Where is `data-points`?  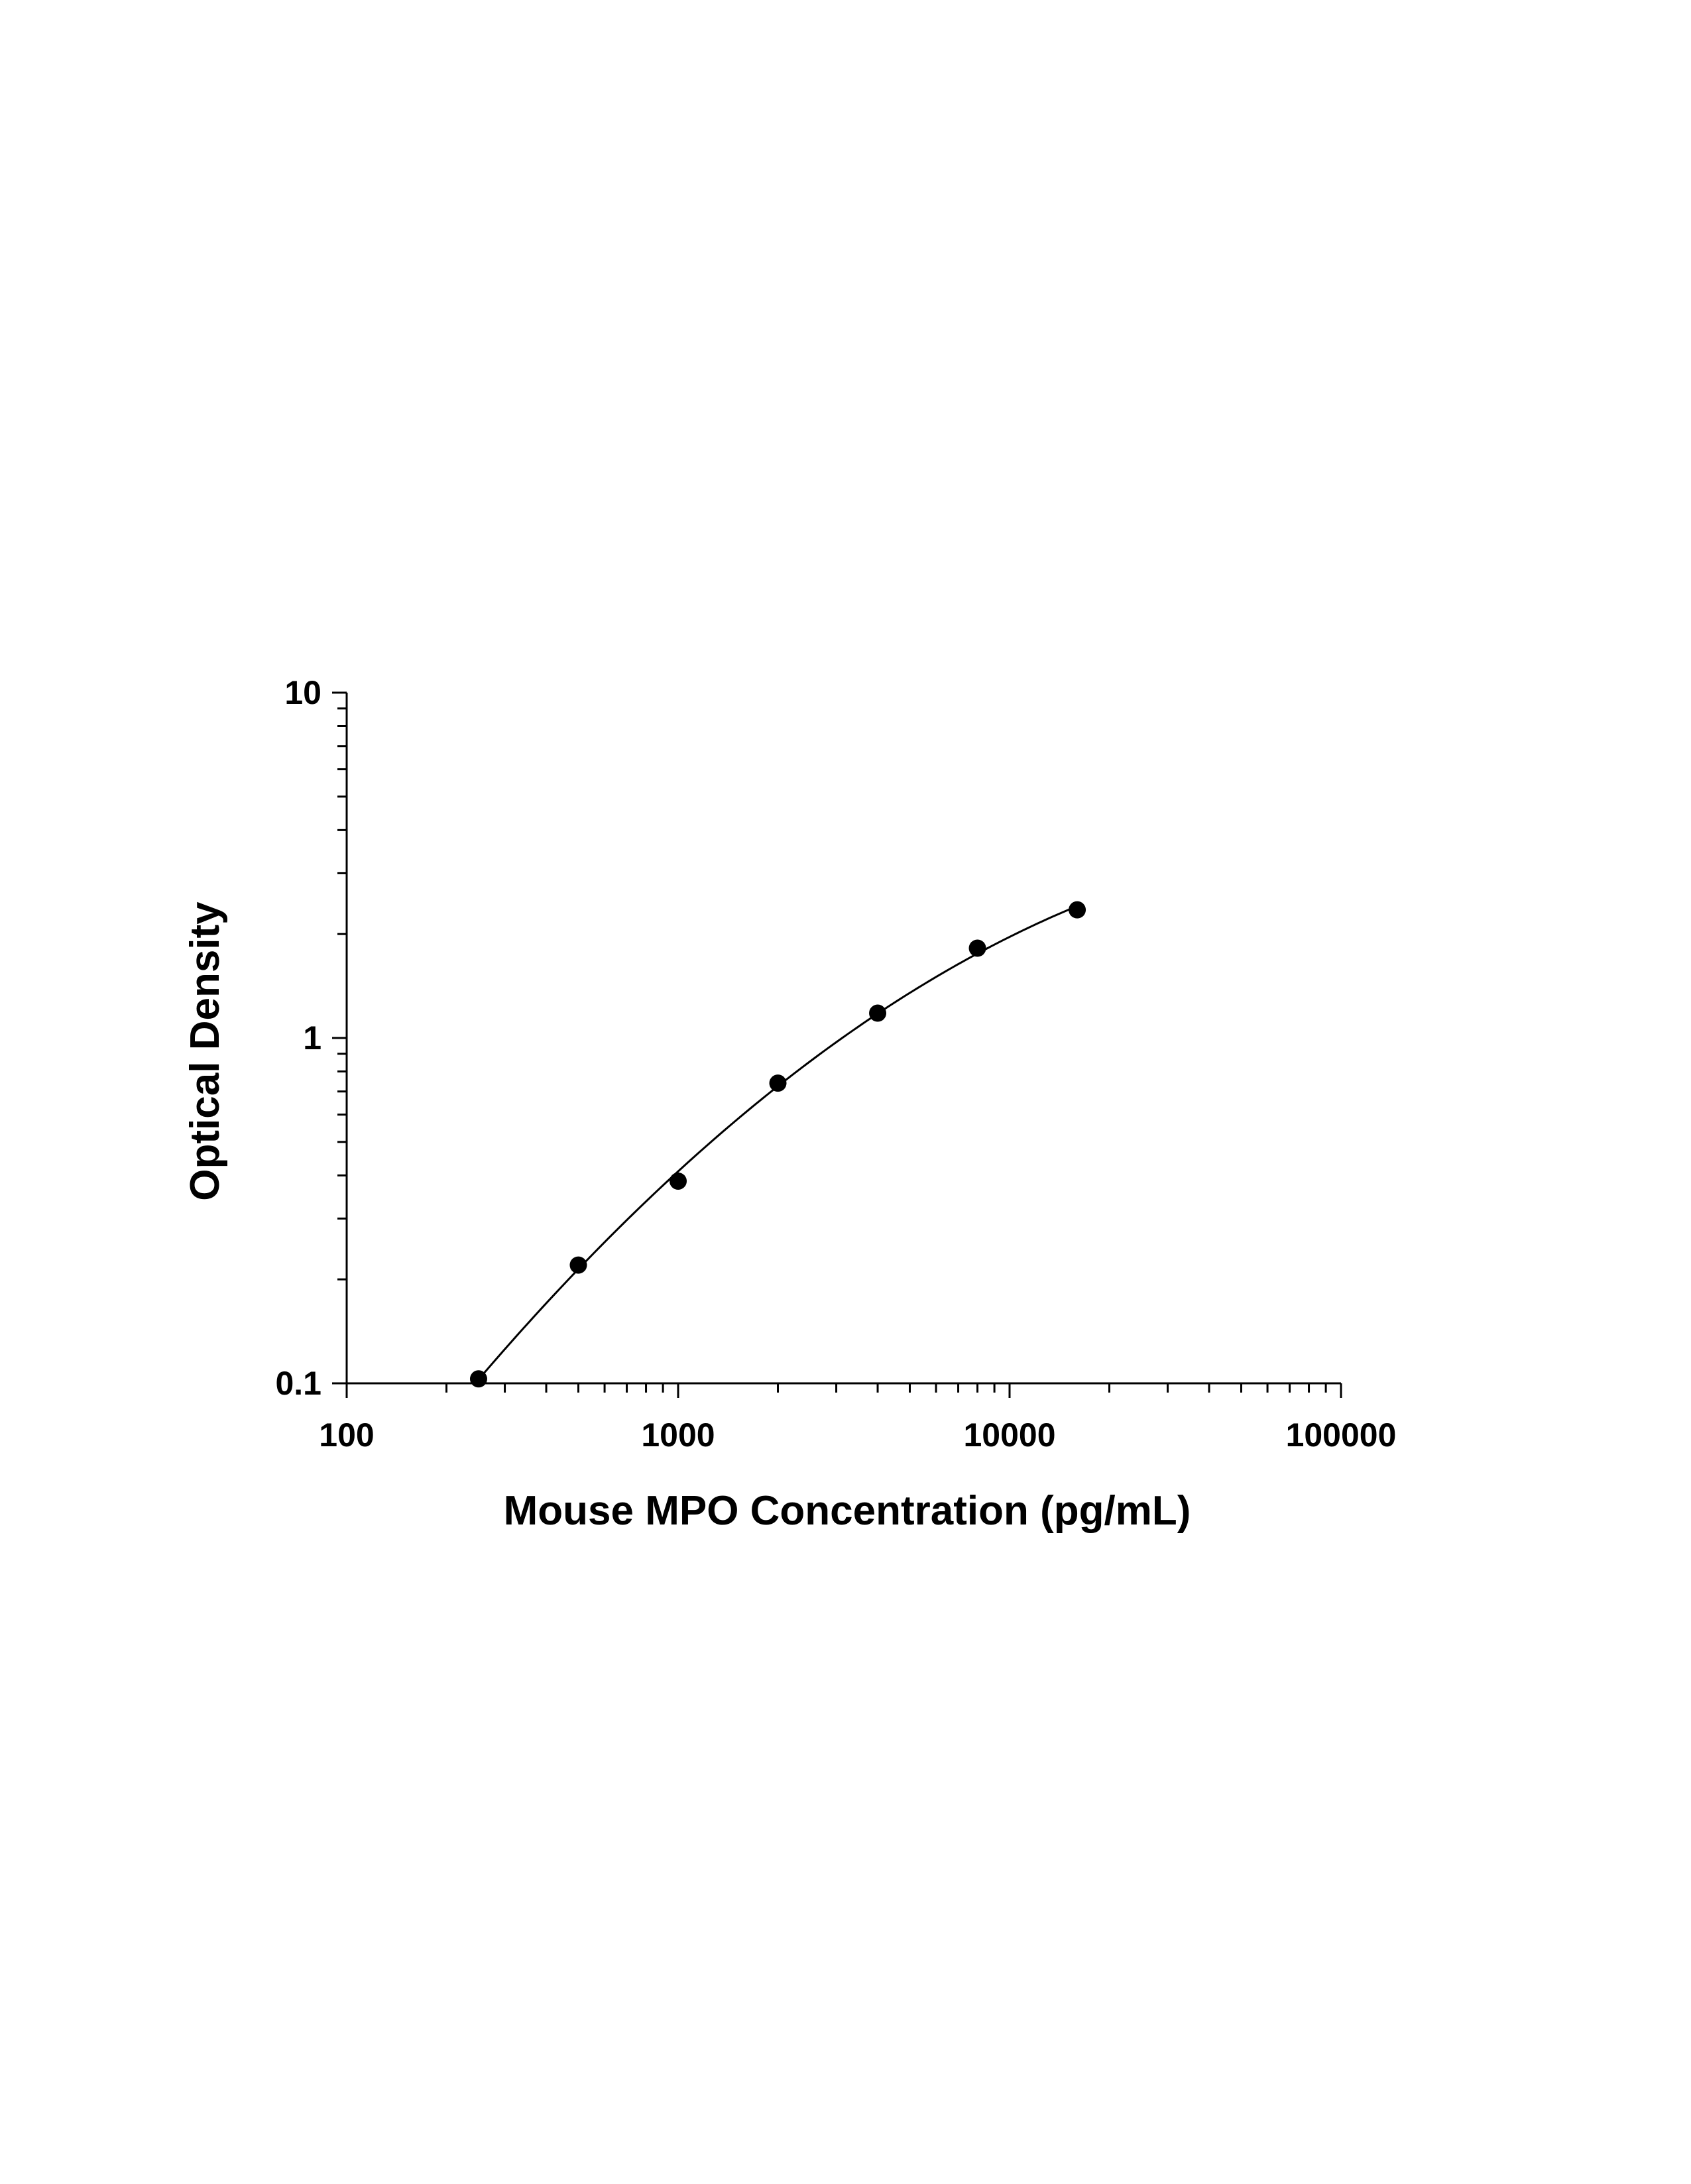
data-points is located at coordinates (777, 1144).